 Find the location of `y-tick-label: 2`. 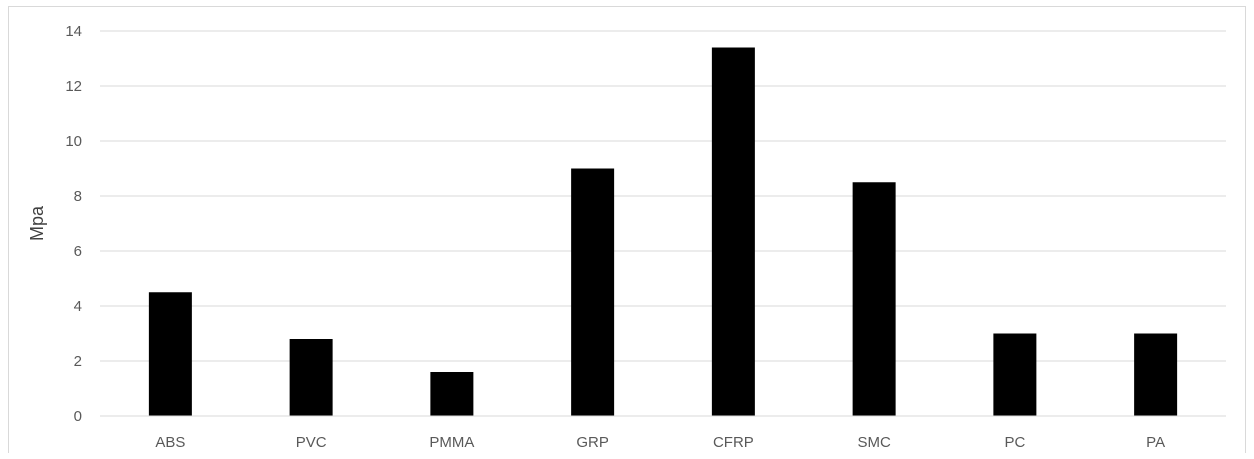

y-tick-label: 2 is located at coordinates (78, 361).